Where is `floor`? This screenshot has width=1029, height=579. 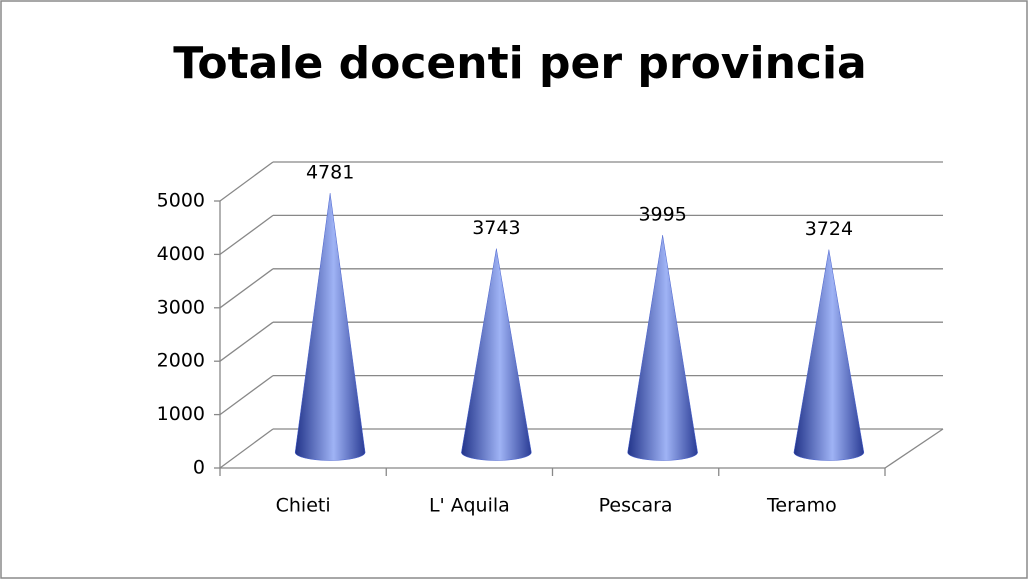
floor is located at coordinates (914, 448).